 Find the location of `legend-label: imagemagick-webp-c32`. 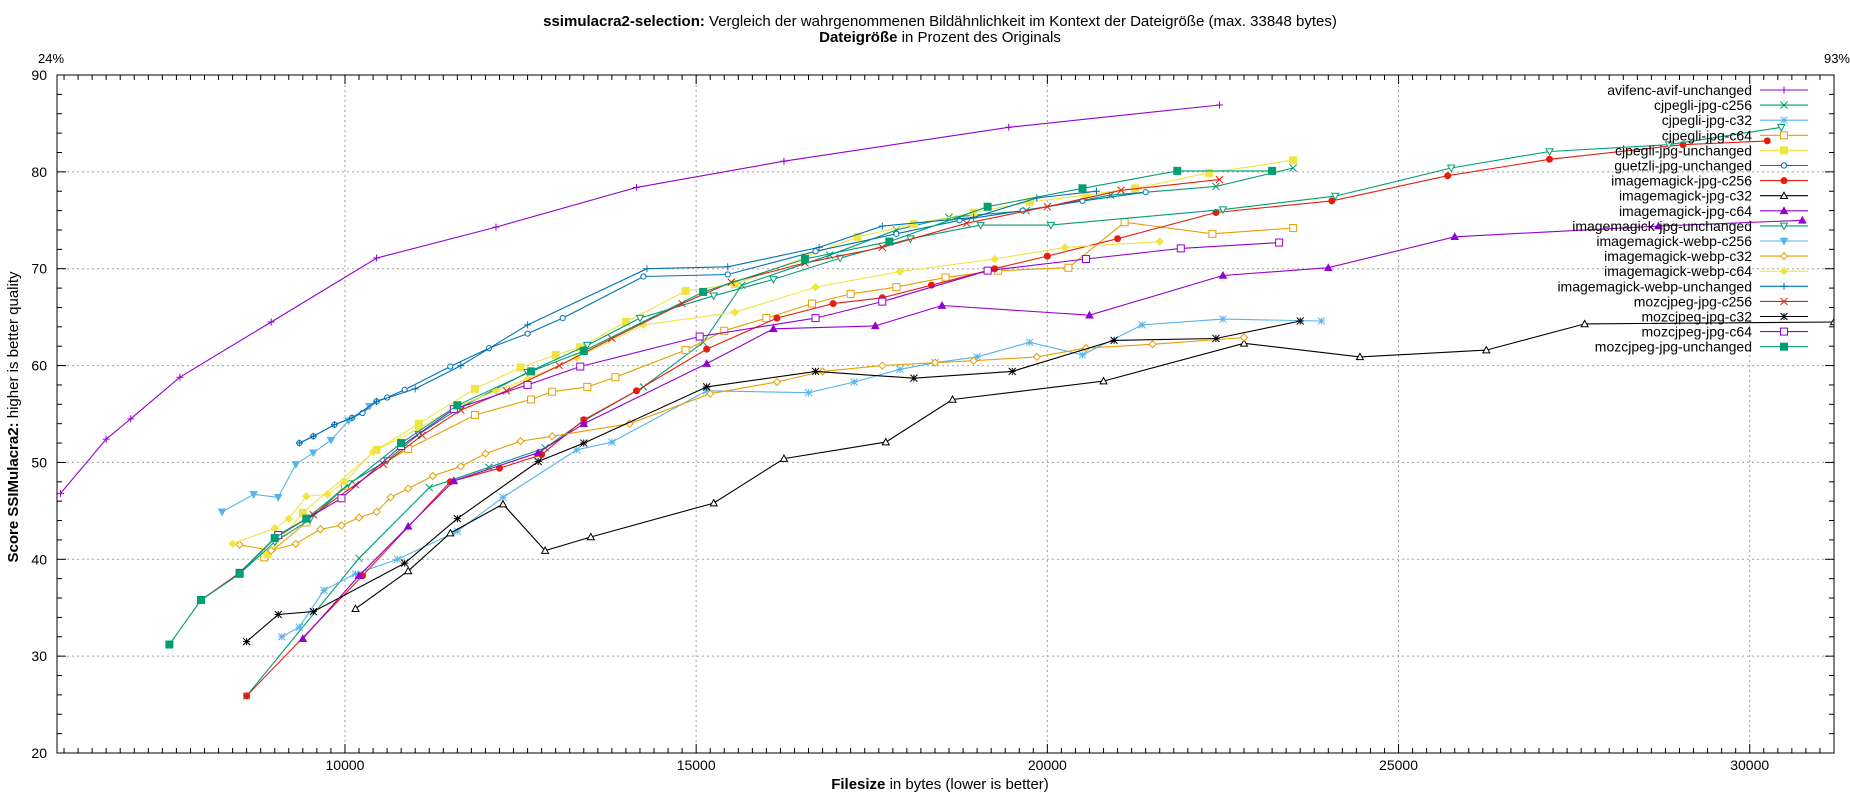

legend-label: imagemagick-webp-c32 is located at coordinates (1678, 256).